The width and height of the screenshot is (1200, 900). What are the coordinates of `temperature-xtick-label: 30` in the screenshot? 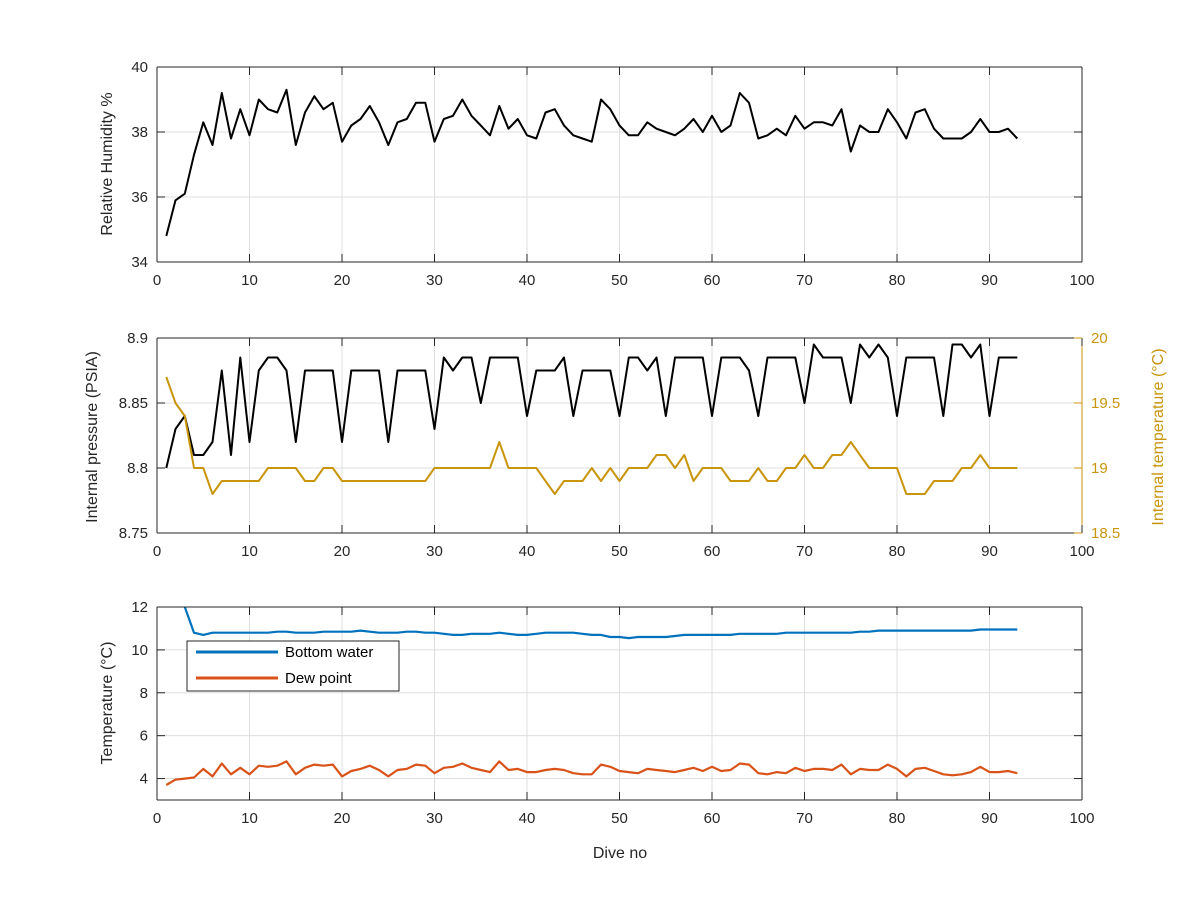 It's located at (434, 818).